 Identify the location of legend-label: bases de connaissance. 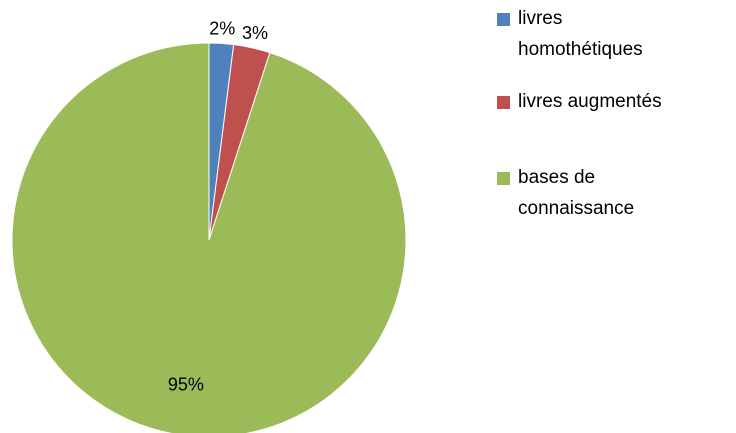
(576, 193).